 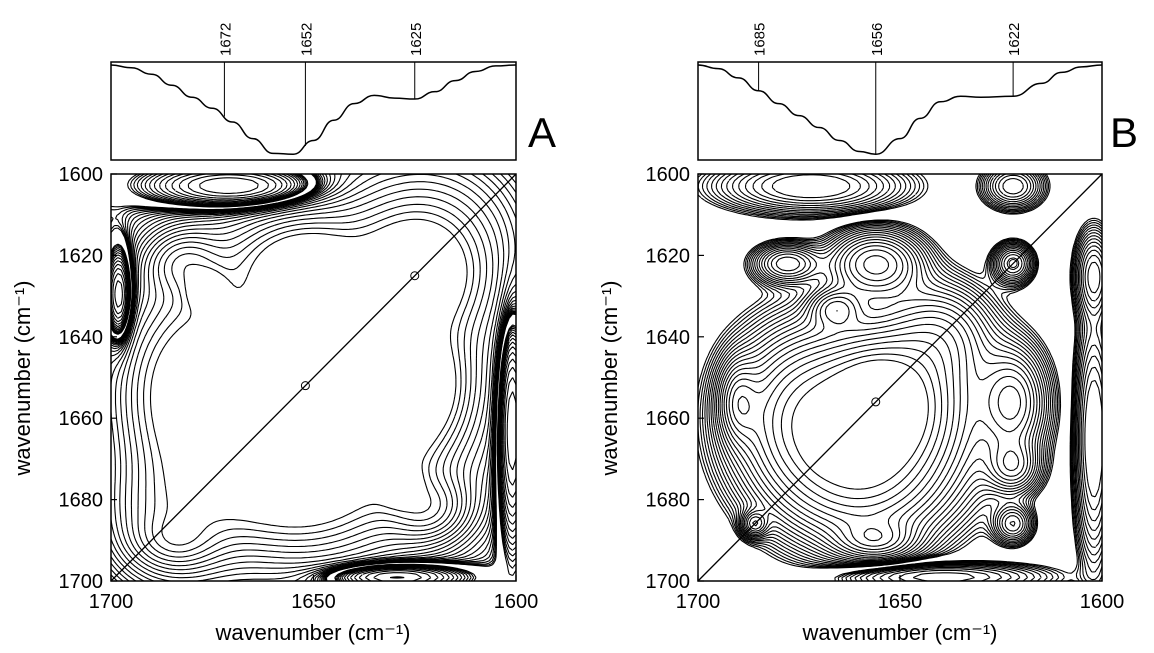 What do you see at coordinates (306, 39) in the screenshot?
I see `peak-label: 1652` at bounding box center [306, 39].